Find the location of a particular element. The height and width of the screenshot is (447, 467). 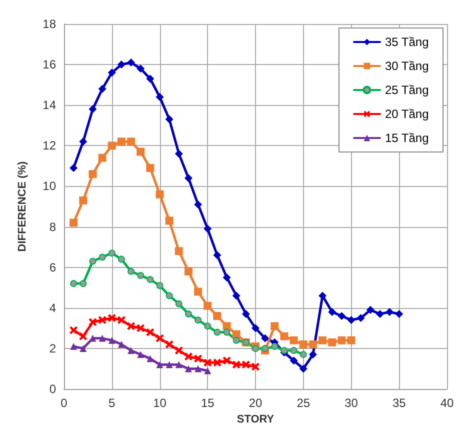

x-tick-label: 25 is located at coordinates (303, 403).